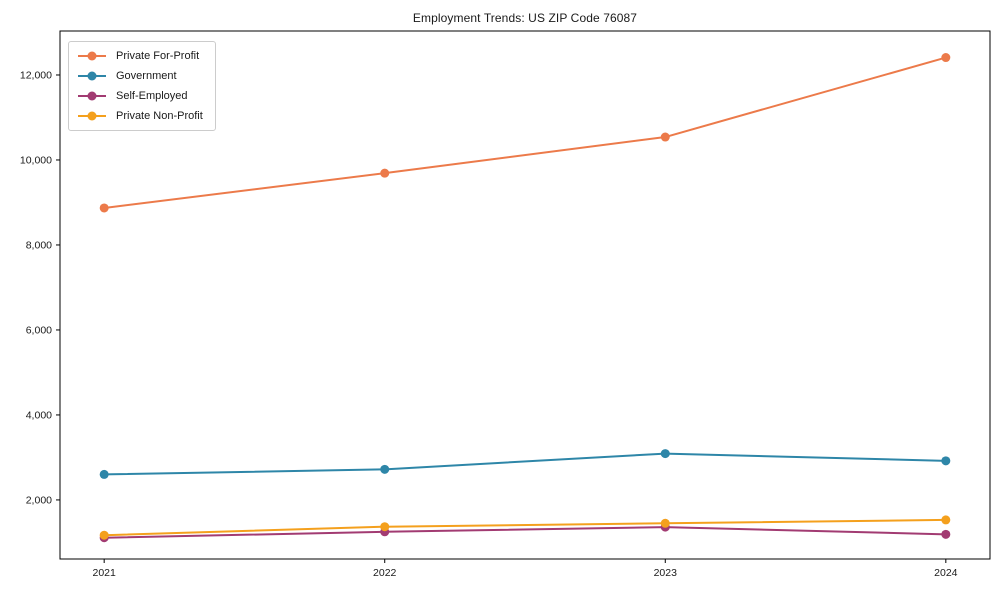 Image resolution: width=1000 pixels, height=600 pixels. What do you see at coordinates (92, 116) in the screenshot?
I see `legend-marker-private-non-profit` at bounding box center [92, 116].